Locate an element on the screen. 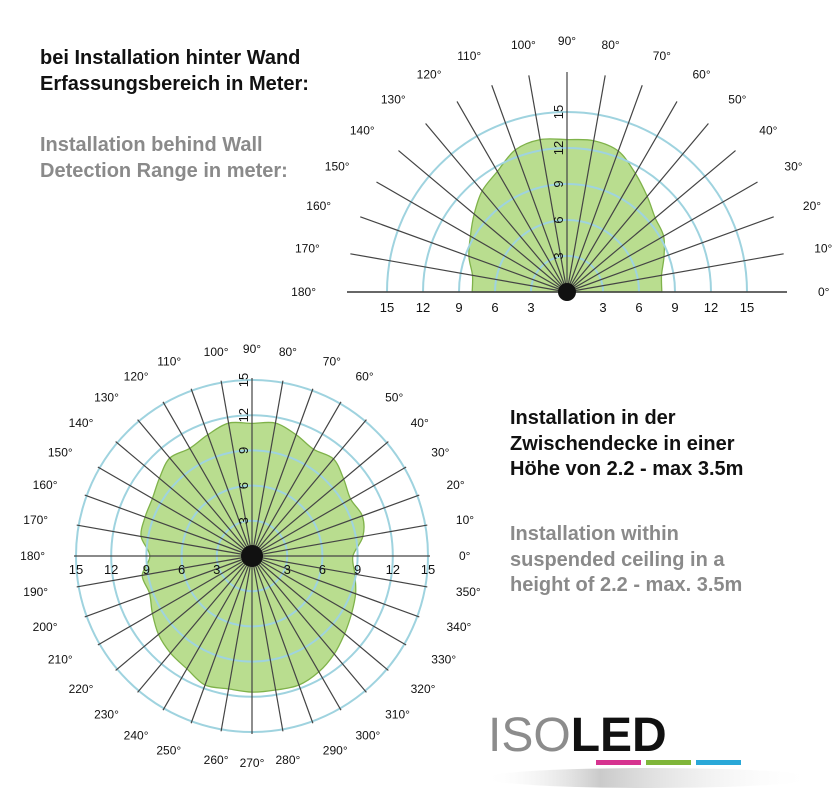  isoled-logo: ISOLED is located at coordinates (650, 748).